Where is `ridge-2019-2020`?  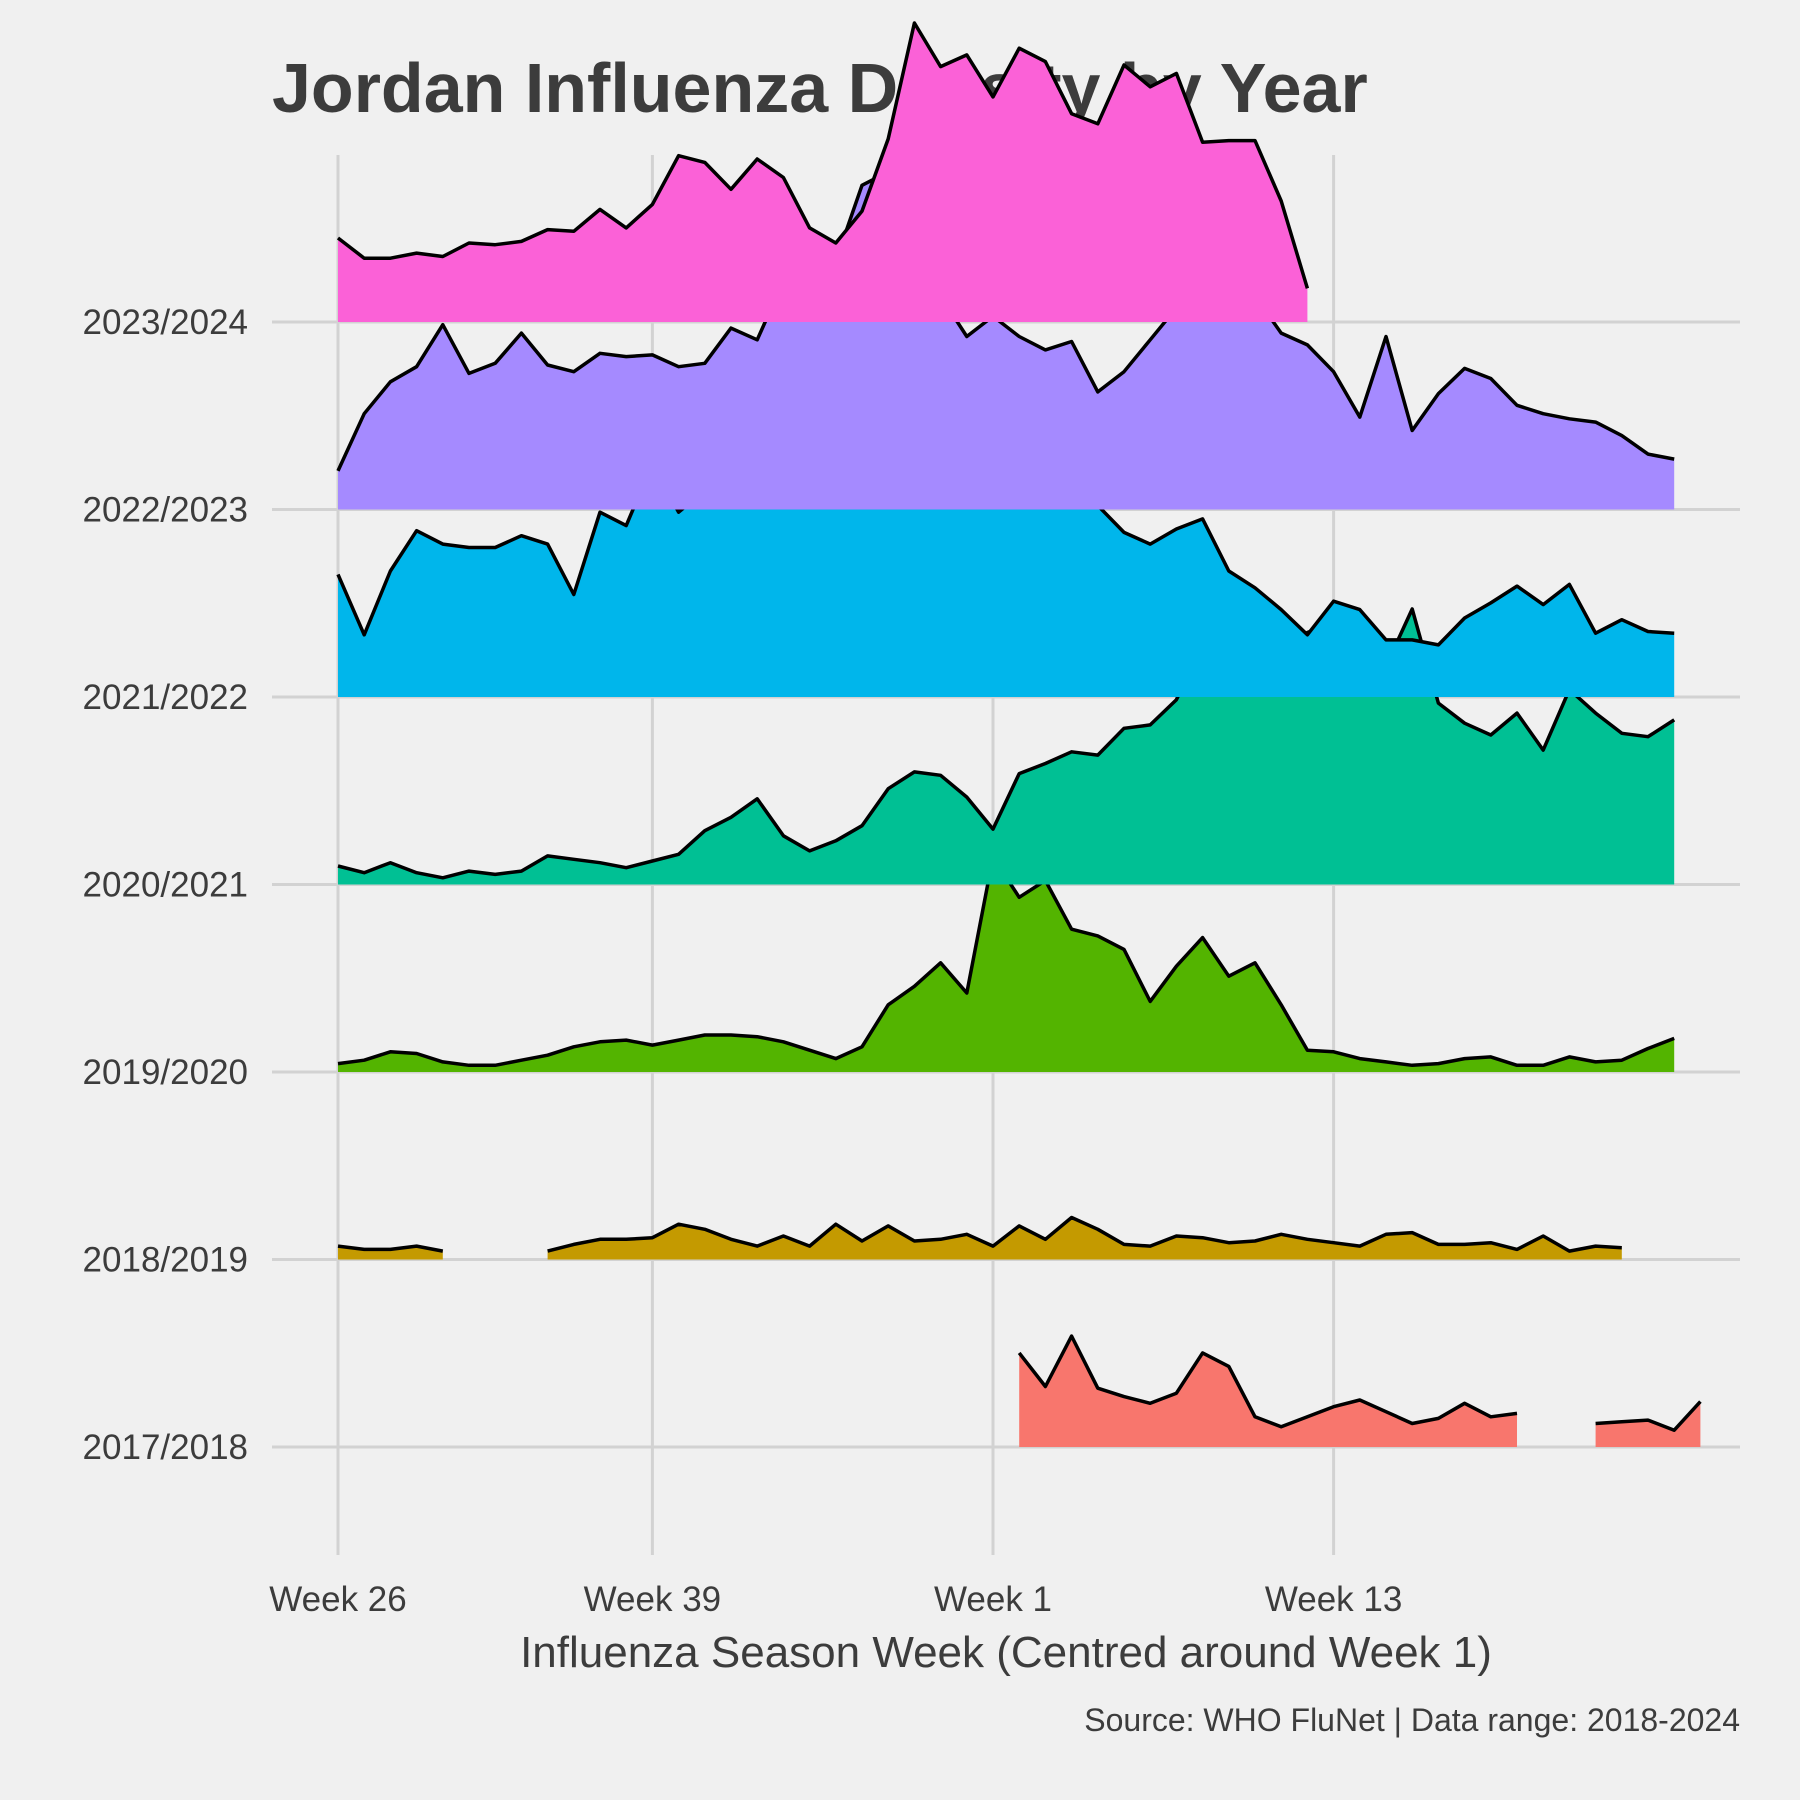 ridge-2019-2020 is located at coordinates (1006, 963).